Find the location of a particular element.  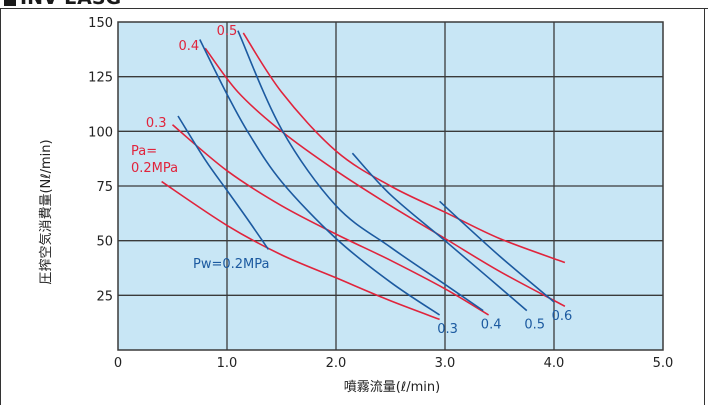

series-label-pw-8: 0.6 is located at coordinates (562, 316).